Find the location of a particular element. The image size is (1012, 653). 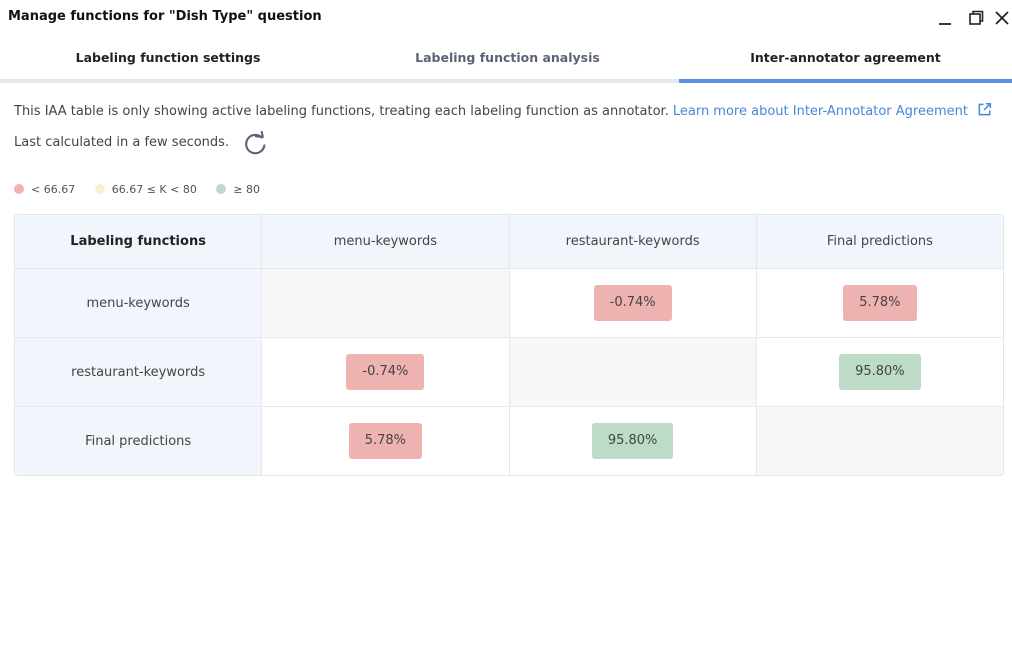

legend-item-mid: 66.67 ≤ K < 80 is located at coordinates (145, 189).